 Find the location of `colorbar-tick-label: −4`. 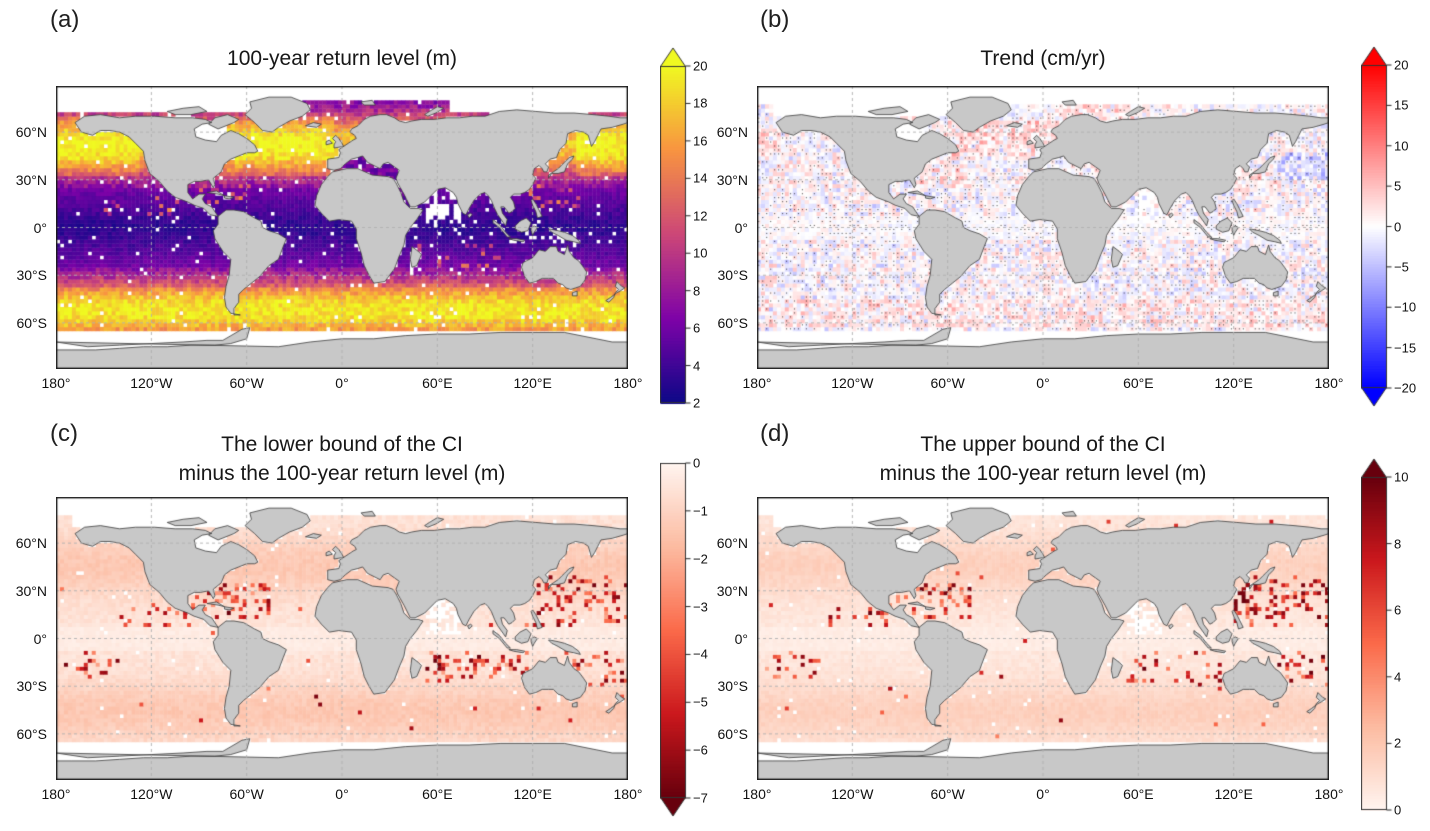

colorbar-tick-label: −4 is located at coordinates (700, 654).